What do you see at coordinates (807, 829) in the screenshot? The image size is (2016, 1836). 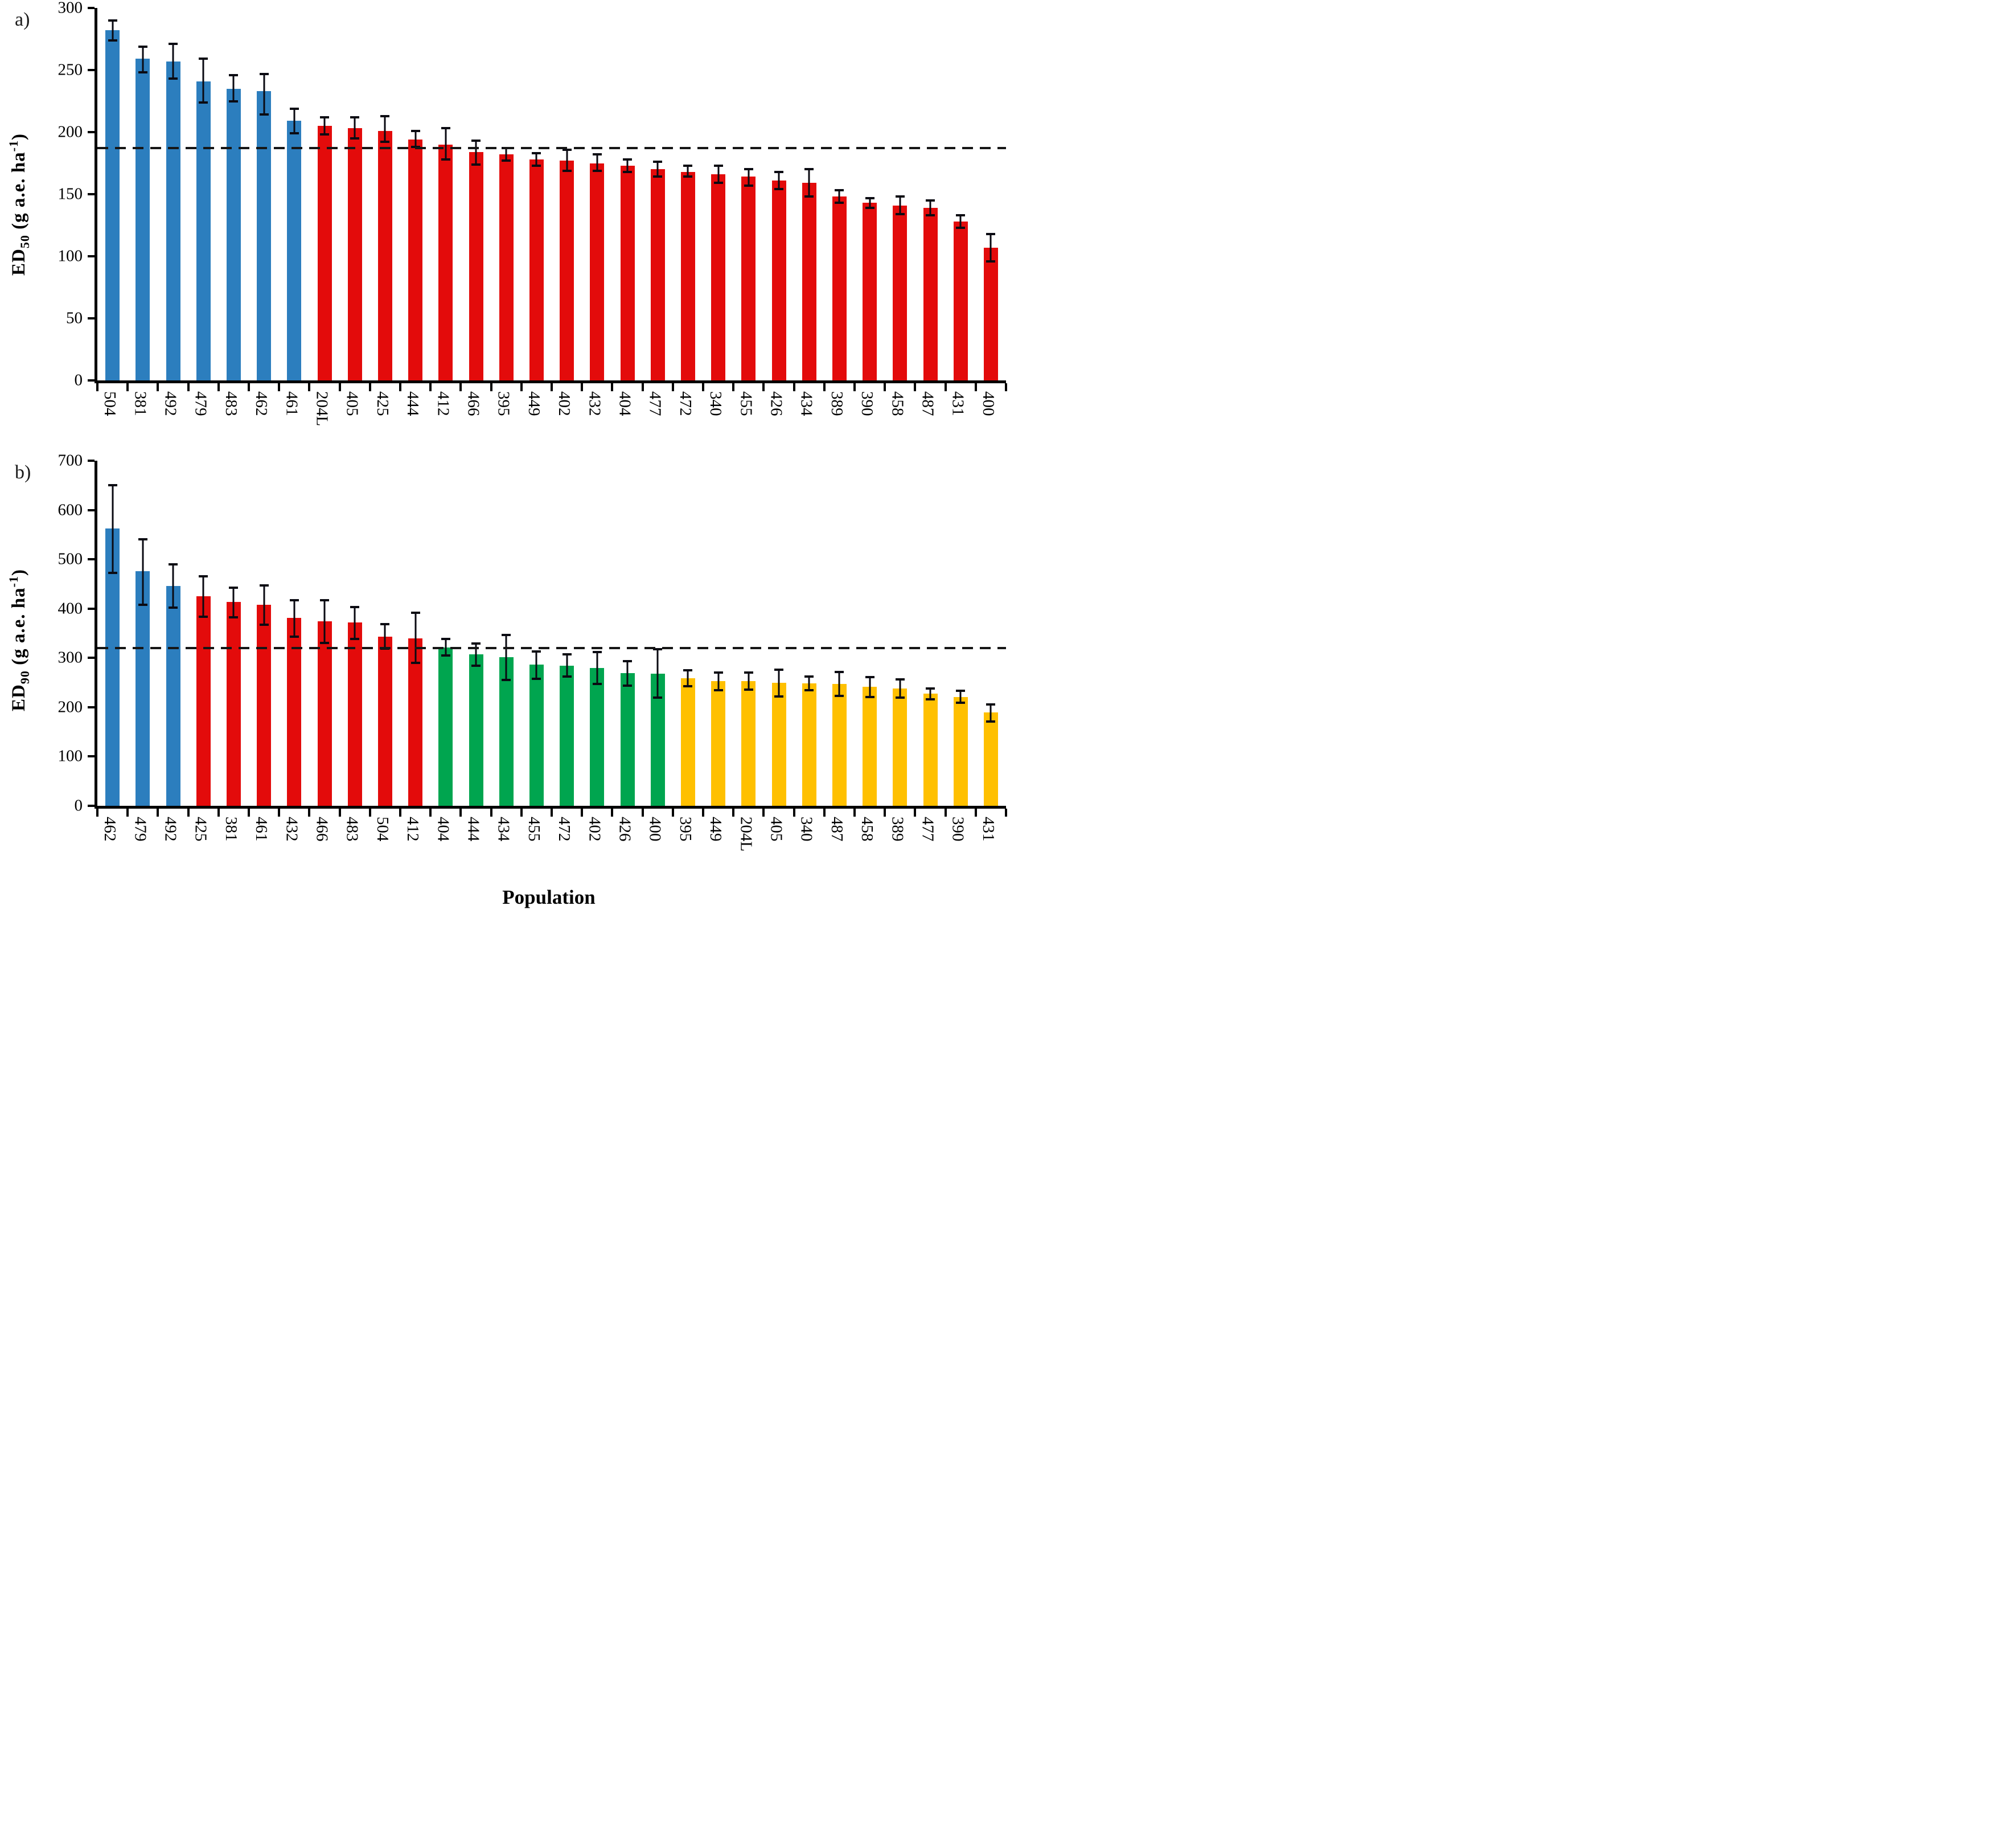 I see `x-tick-label-text: 340` at bounding box center [807, 829].